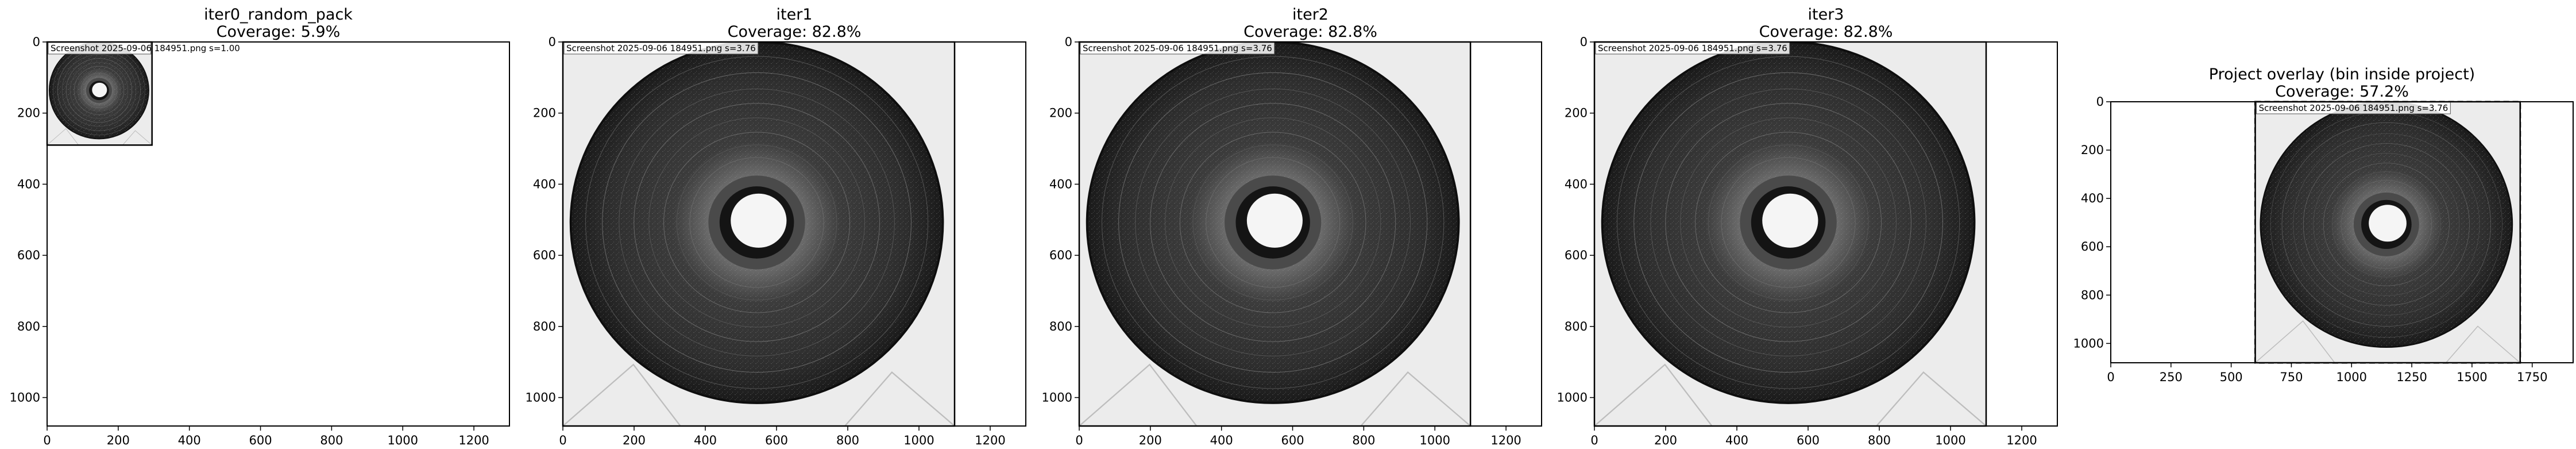 The width and height of the screenshot is (2576, 449). I want to click on x-tick-label: 1500, so click(2472, 377).